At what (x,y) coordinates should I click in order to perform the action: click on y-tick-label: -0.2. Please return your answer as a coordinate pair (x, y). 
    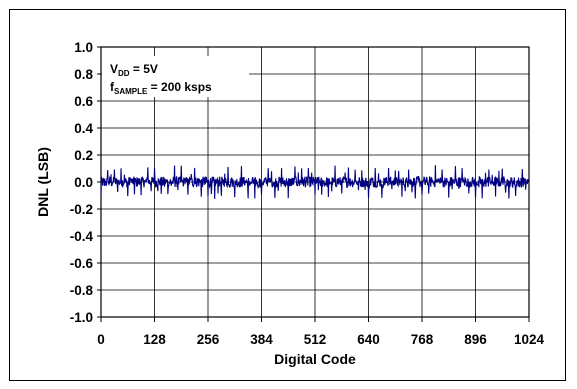
    Looking at the image, I should click on (81, 209).